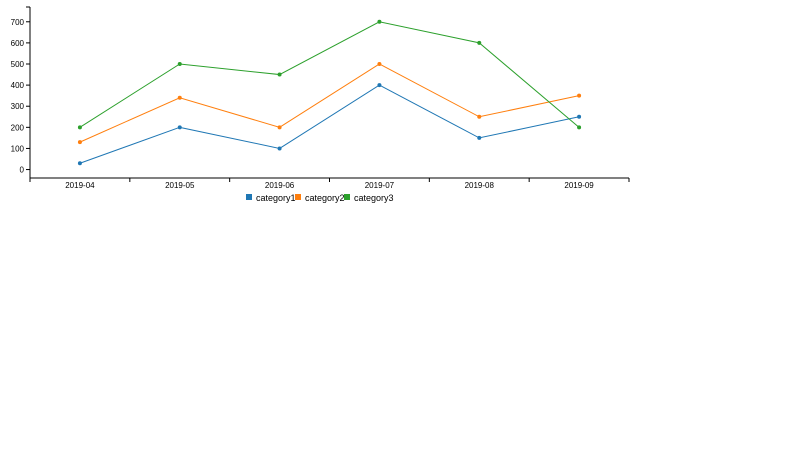  I want to click on y-tick-label: 300, so click(18, 106).